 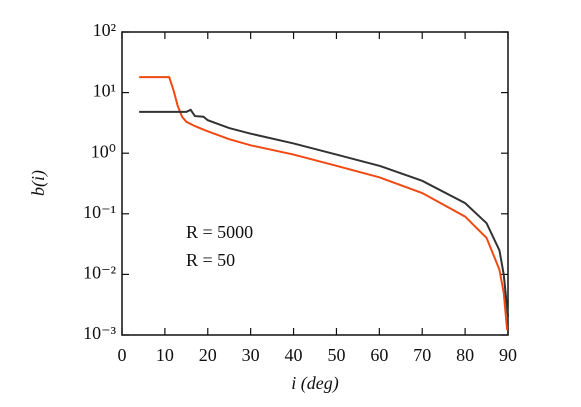 What do you see at coordinates (103, 151) in the screenshot?
I see `y-tick-label: 10⁰` at bounding box center [103, 151].